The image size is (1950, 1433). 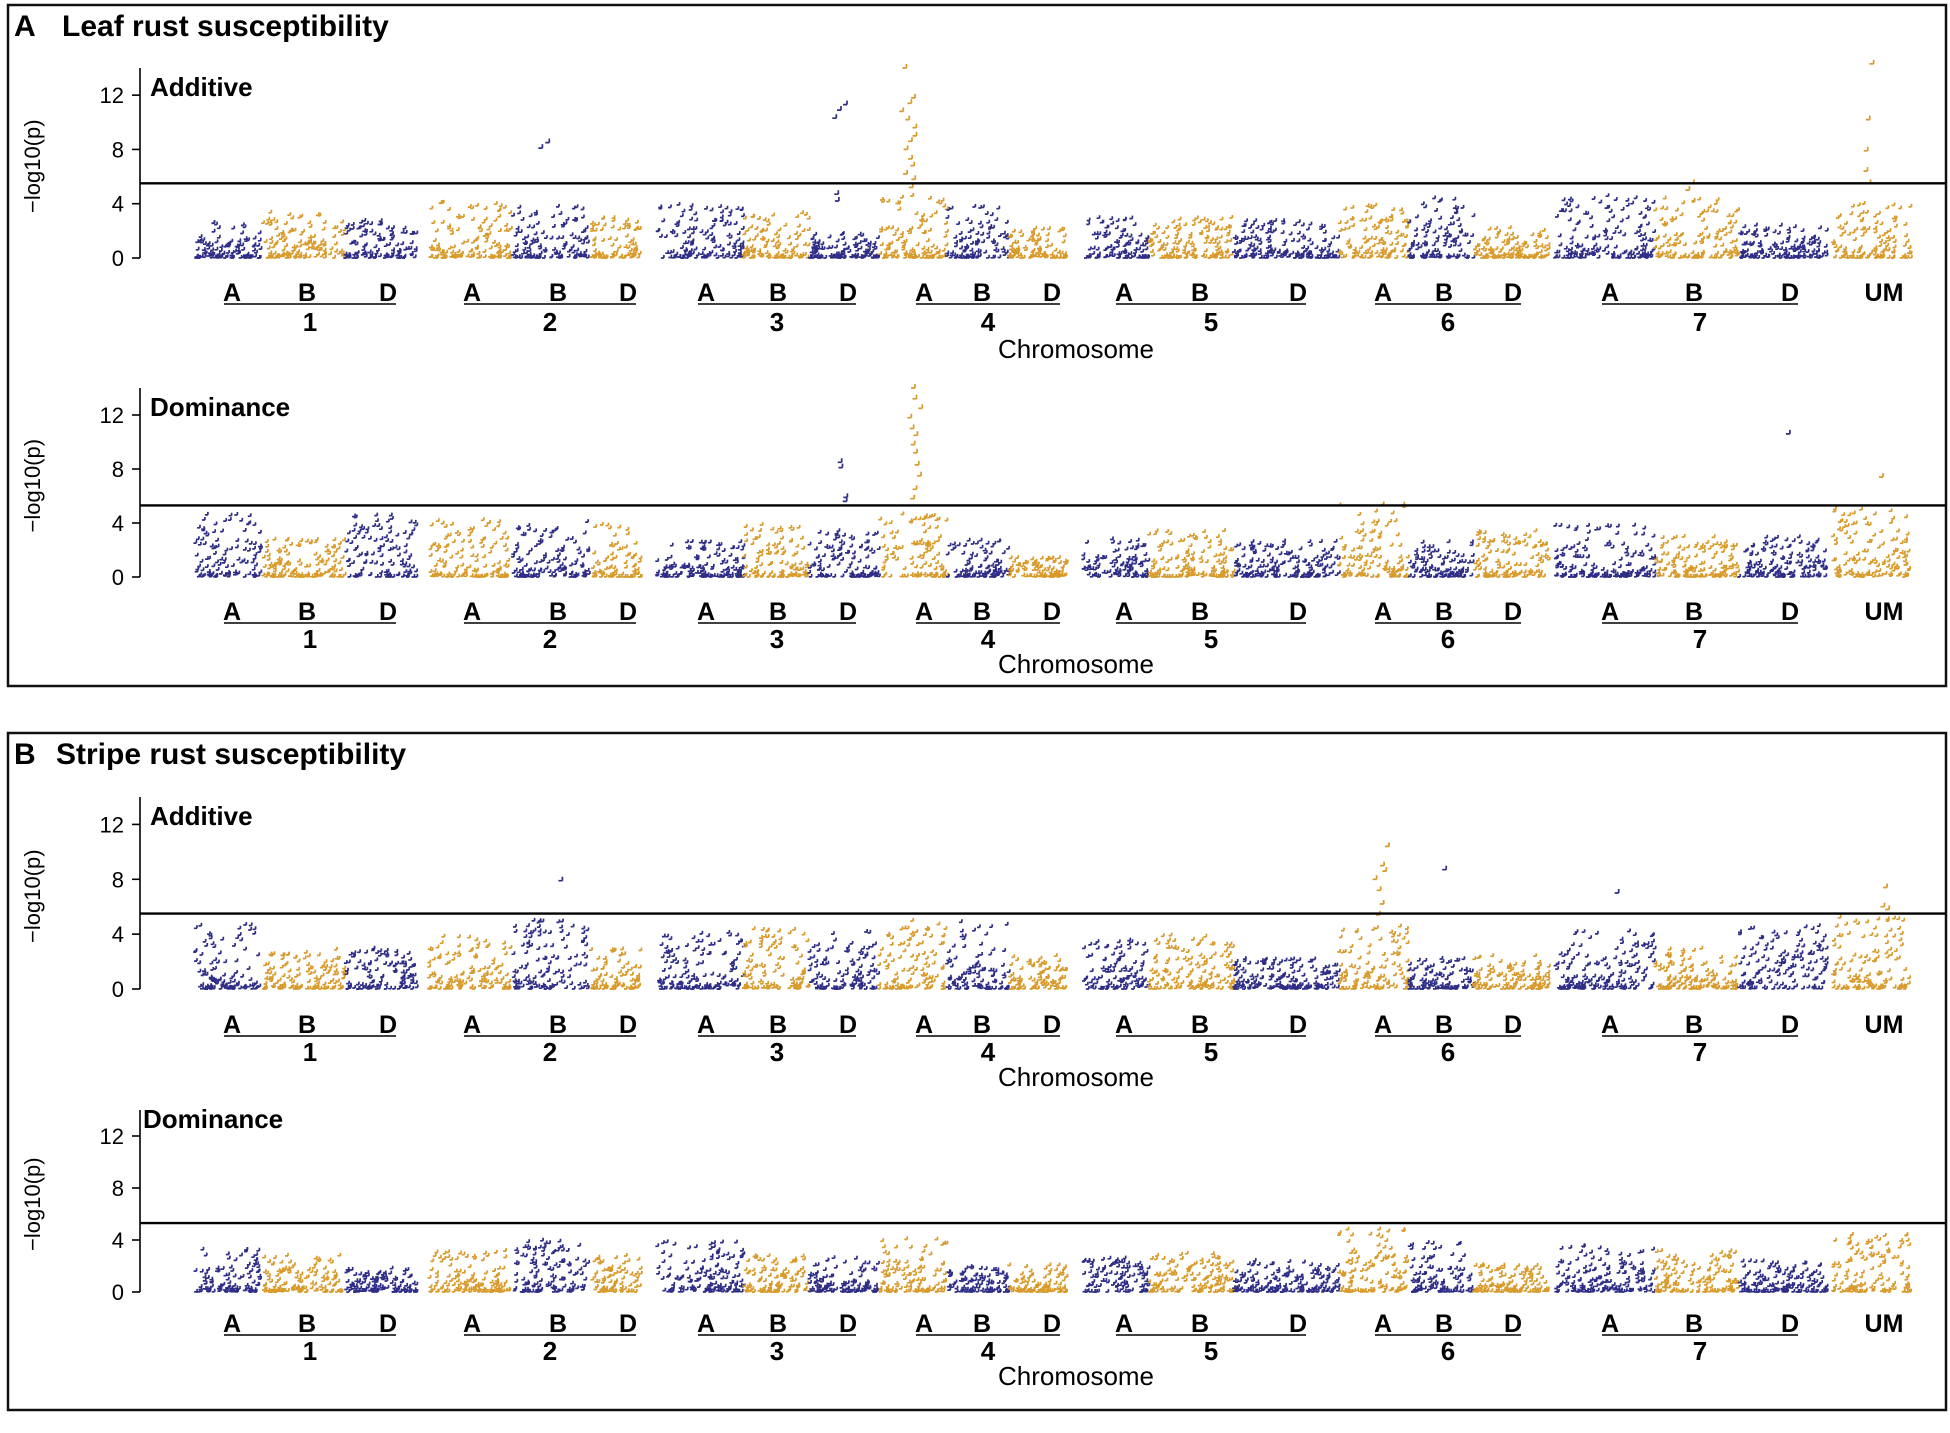 What do you see at coordinates (304, 234) in the screenshot?
I see `segment-1B` at bounding box center [304, 234].